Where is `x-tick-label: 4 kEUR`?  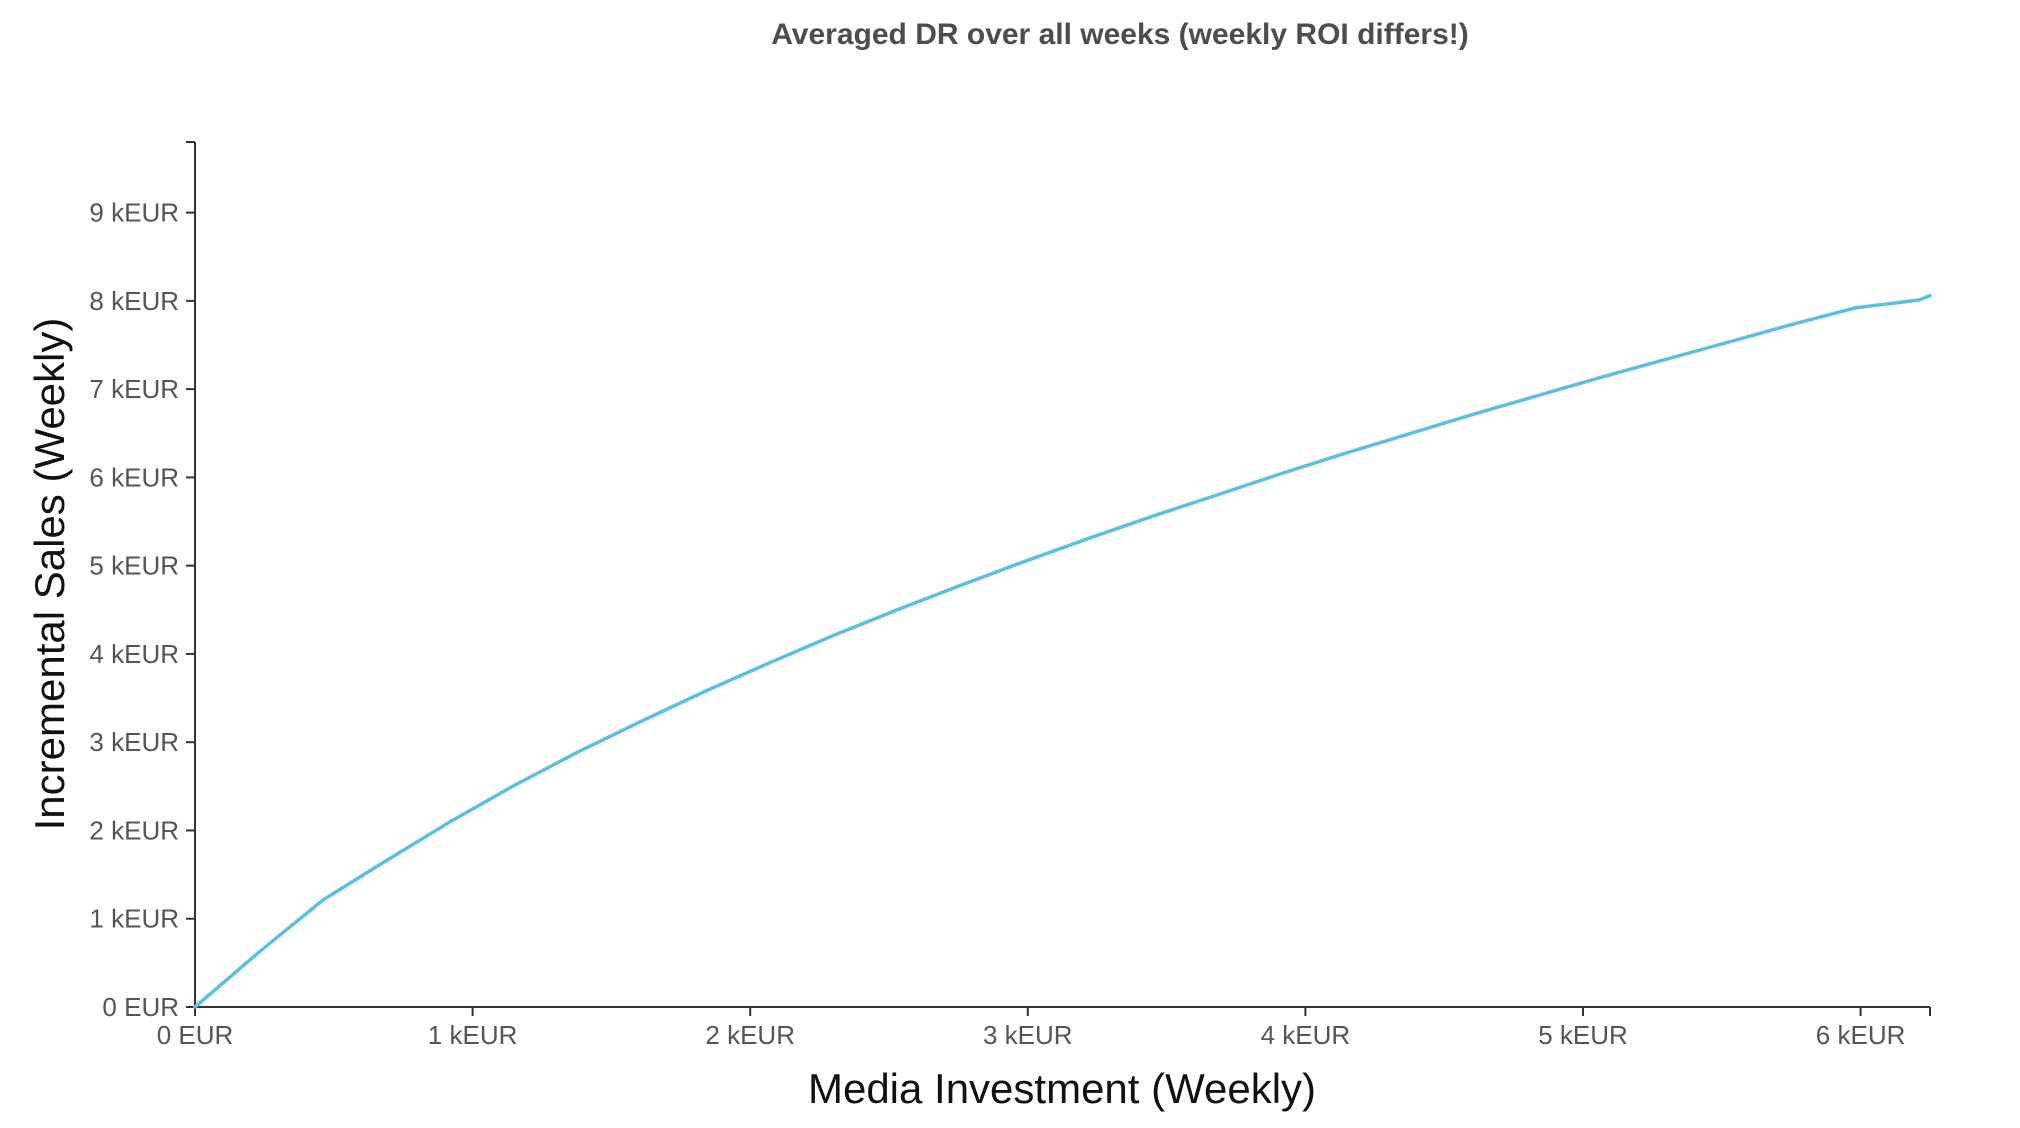
x-tick-label: 4 kEUR is located at coordinates (1306, 1035).